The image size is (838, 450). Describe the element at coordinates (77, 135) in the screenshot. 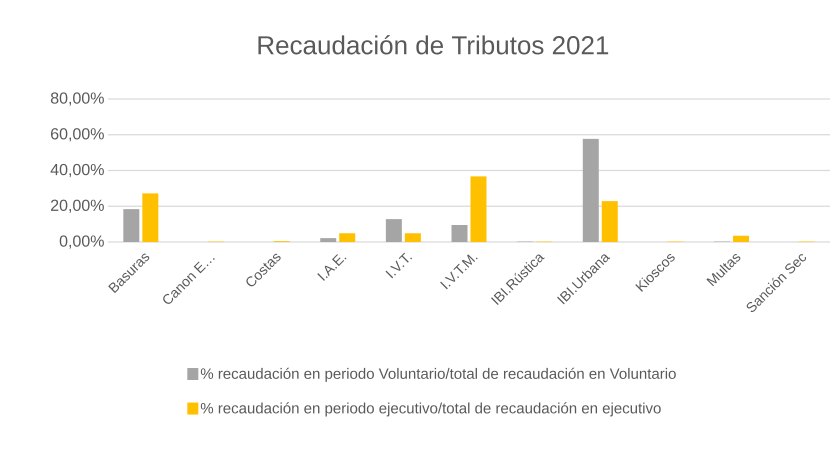

I see `y-tick-label: 60,00%` at that location.